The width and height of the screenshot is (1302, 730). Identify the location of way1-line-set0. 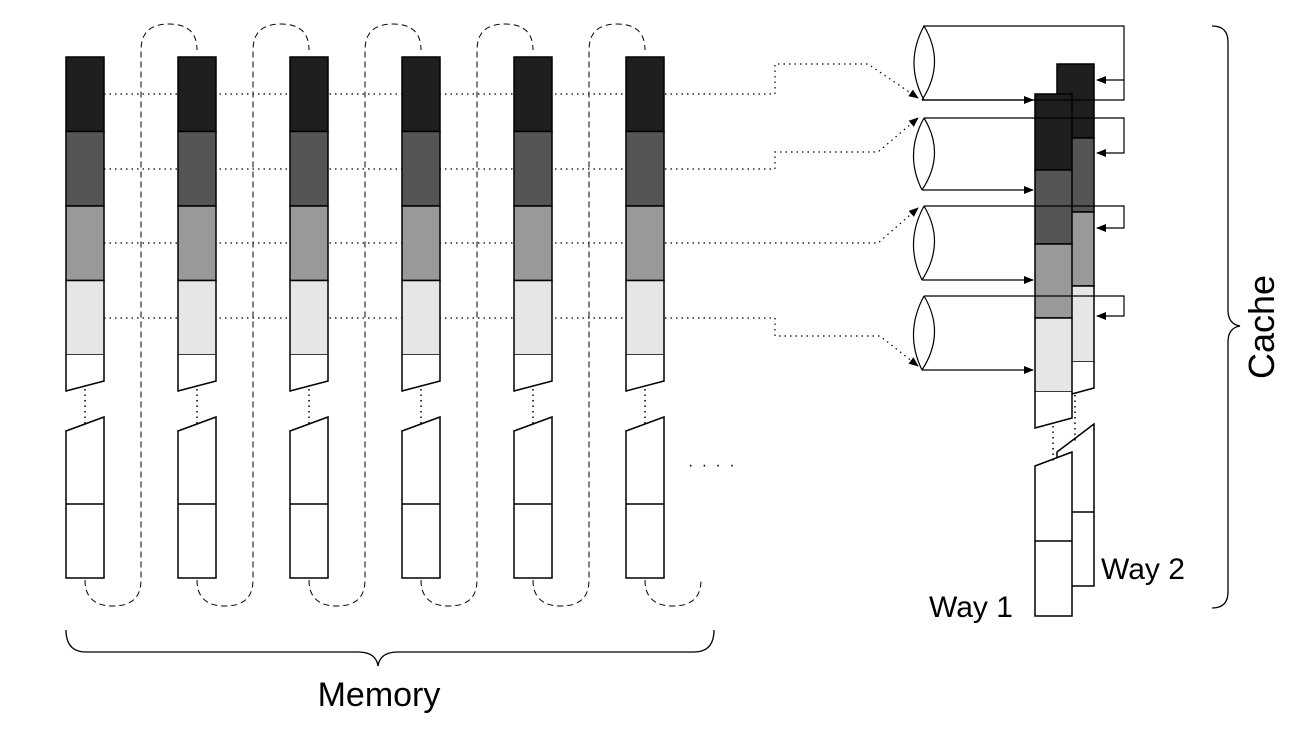
(1053, 132).